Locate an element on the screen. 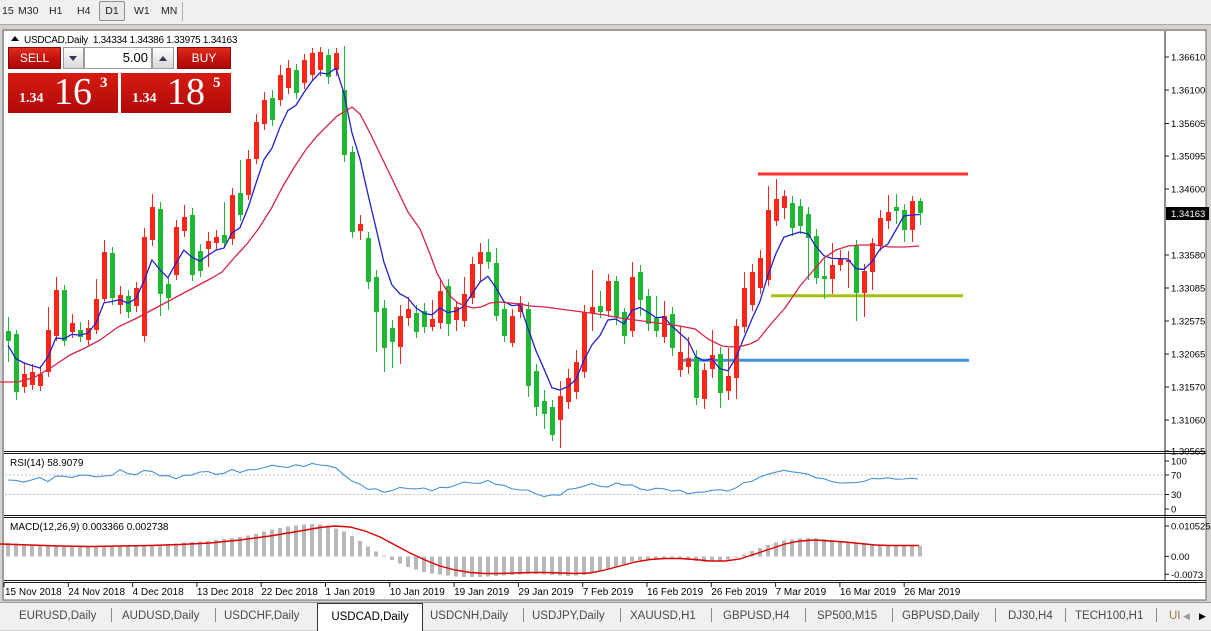 The image size is (1211, 631). svg-text: 1.35095 is located at coordinates (1188, 157).